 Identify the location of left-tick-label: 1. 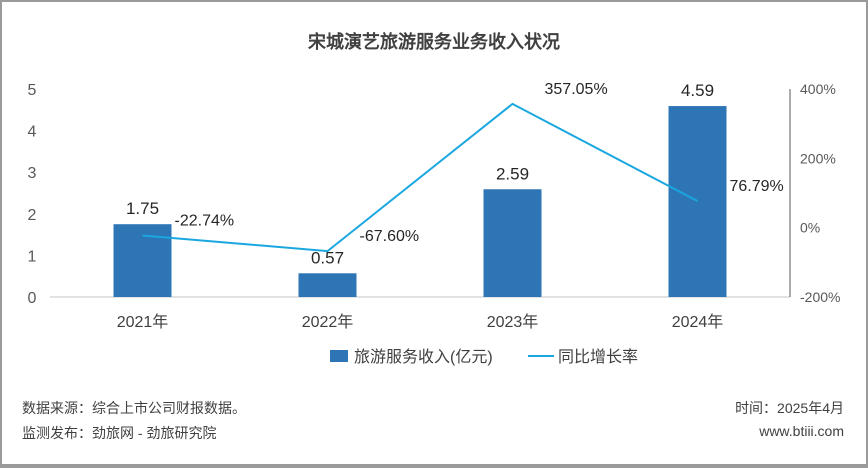
(32, 256).